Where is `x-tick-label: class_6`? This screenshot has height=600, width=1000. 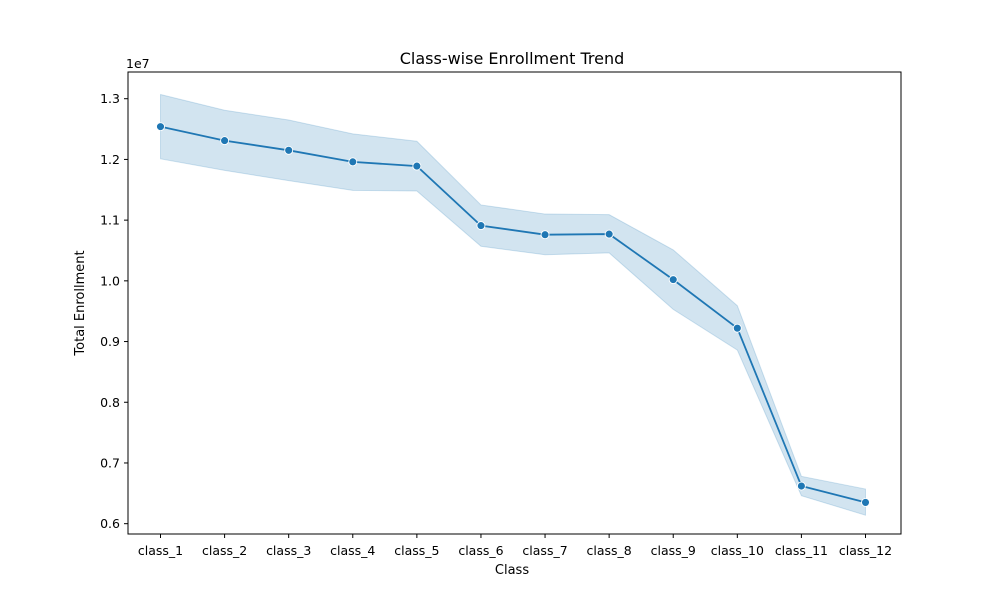
x-tick-label: class_6 is located at coordinates (480, 550).